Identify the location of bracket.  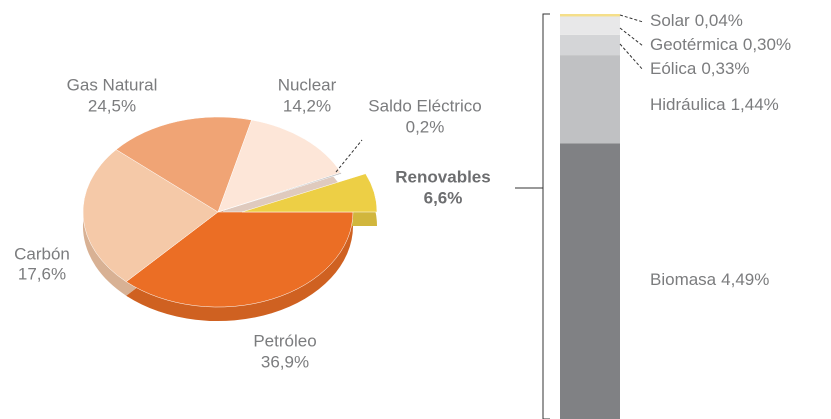
(532, 216).